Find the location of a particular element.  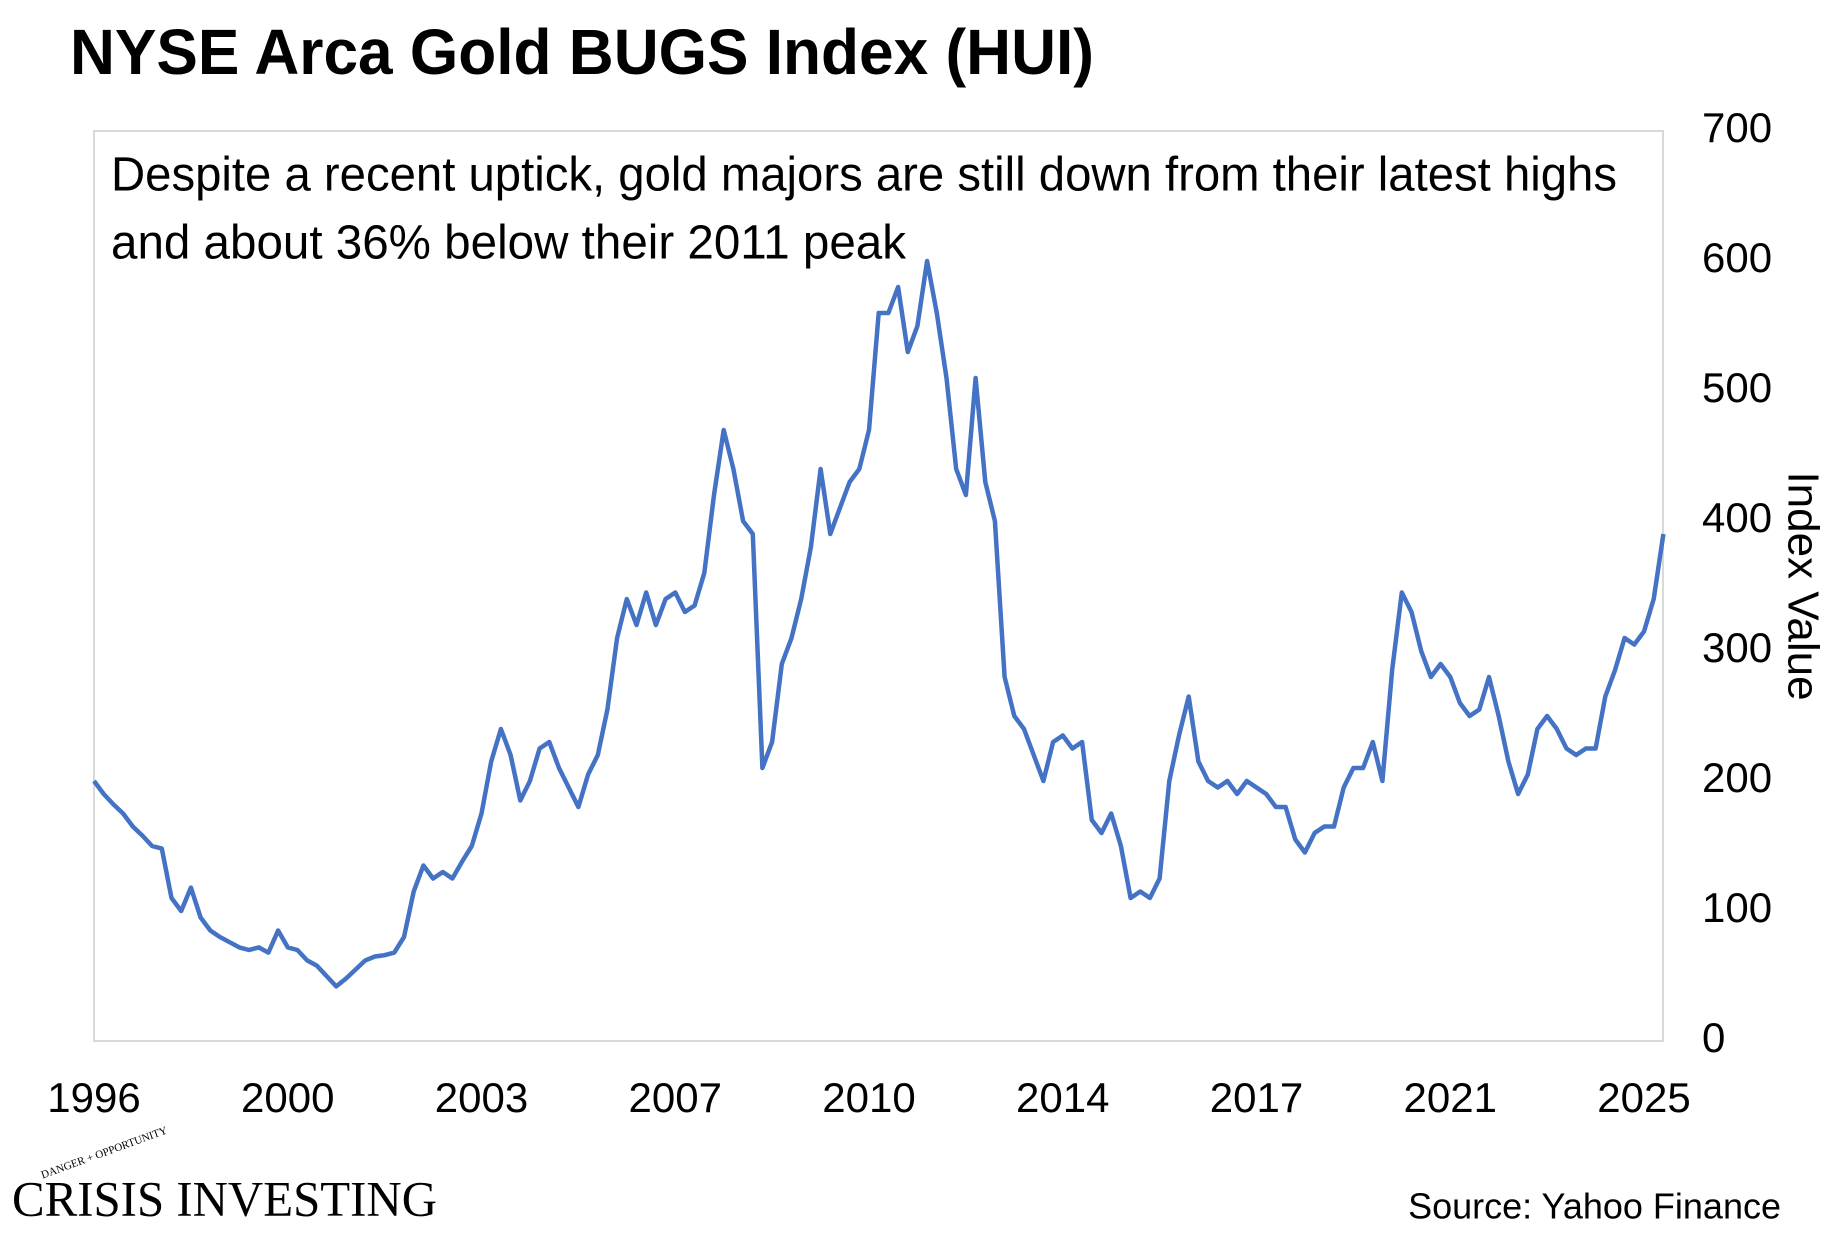

y-tick-label: 700 is located at coordinates (1737, 127).